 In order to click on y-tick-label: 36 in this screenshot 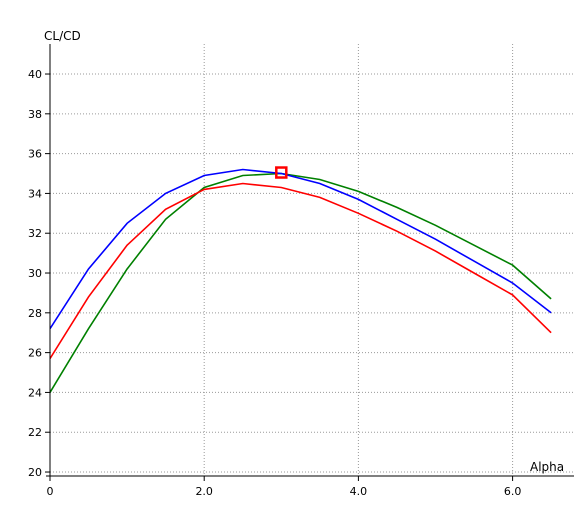, I will do `click(35, 154)`.